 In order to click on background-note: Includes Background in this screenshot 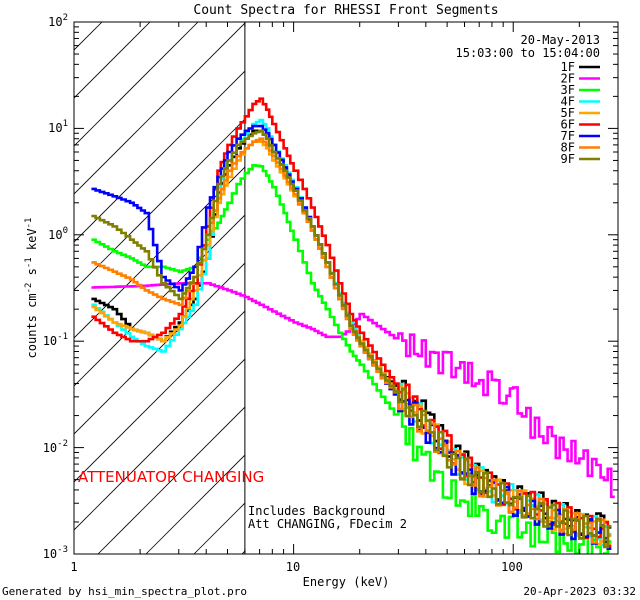, I will do `click(316, 511)`.